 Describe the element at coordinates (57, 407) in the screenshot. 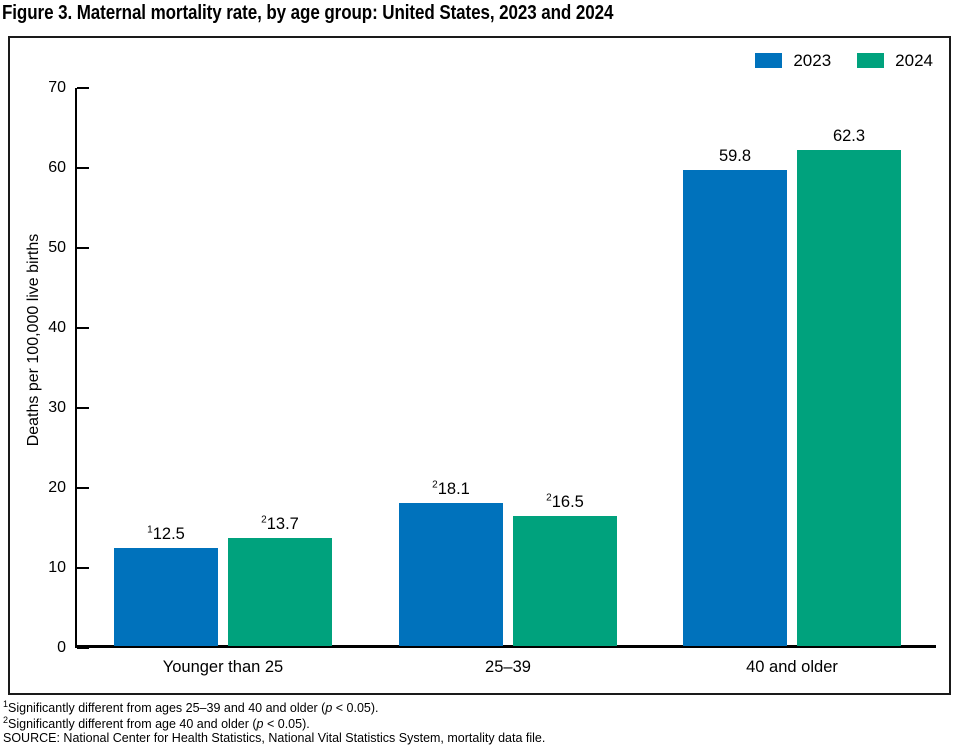

I see `y-tick-label: 30` at that location.